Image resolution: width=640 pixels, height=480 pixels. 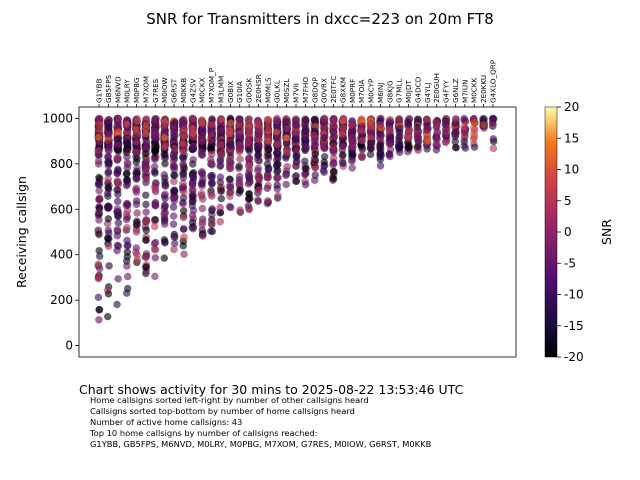 What do you see at coordinates (127, 91) in the screenshot?
I see `x-tick-label: M0LRY` at bounding box center [127, 91].